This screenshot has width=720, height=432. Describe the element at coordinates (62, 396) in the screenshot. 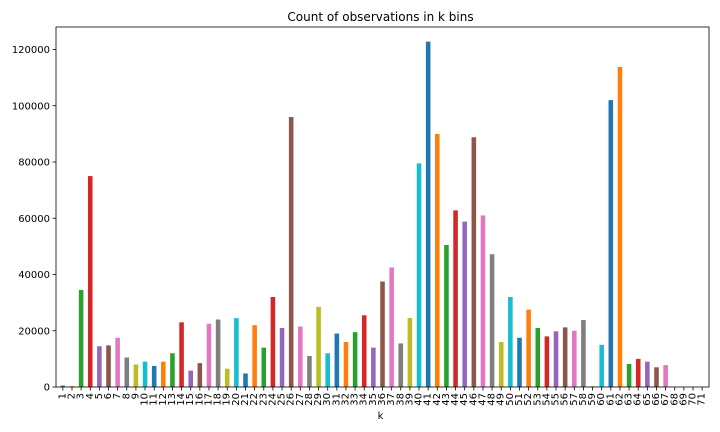

I see `x-tick-label-1: 1` at that location.